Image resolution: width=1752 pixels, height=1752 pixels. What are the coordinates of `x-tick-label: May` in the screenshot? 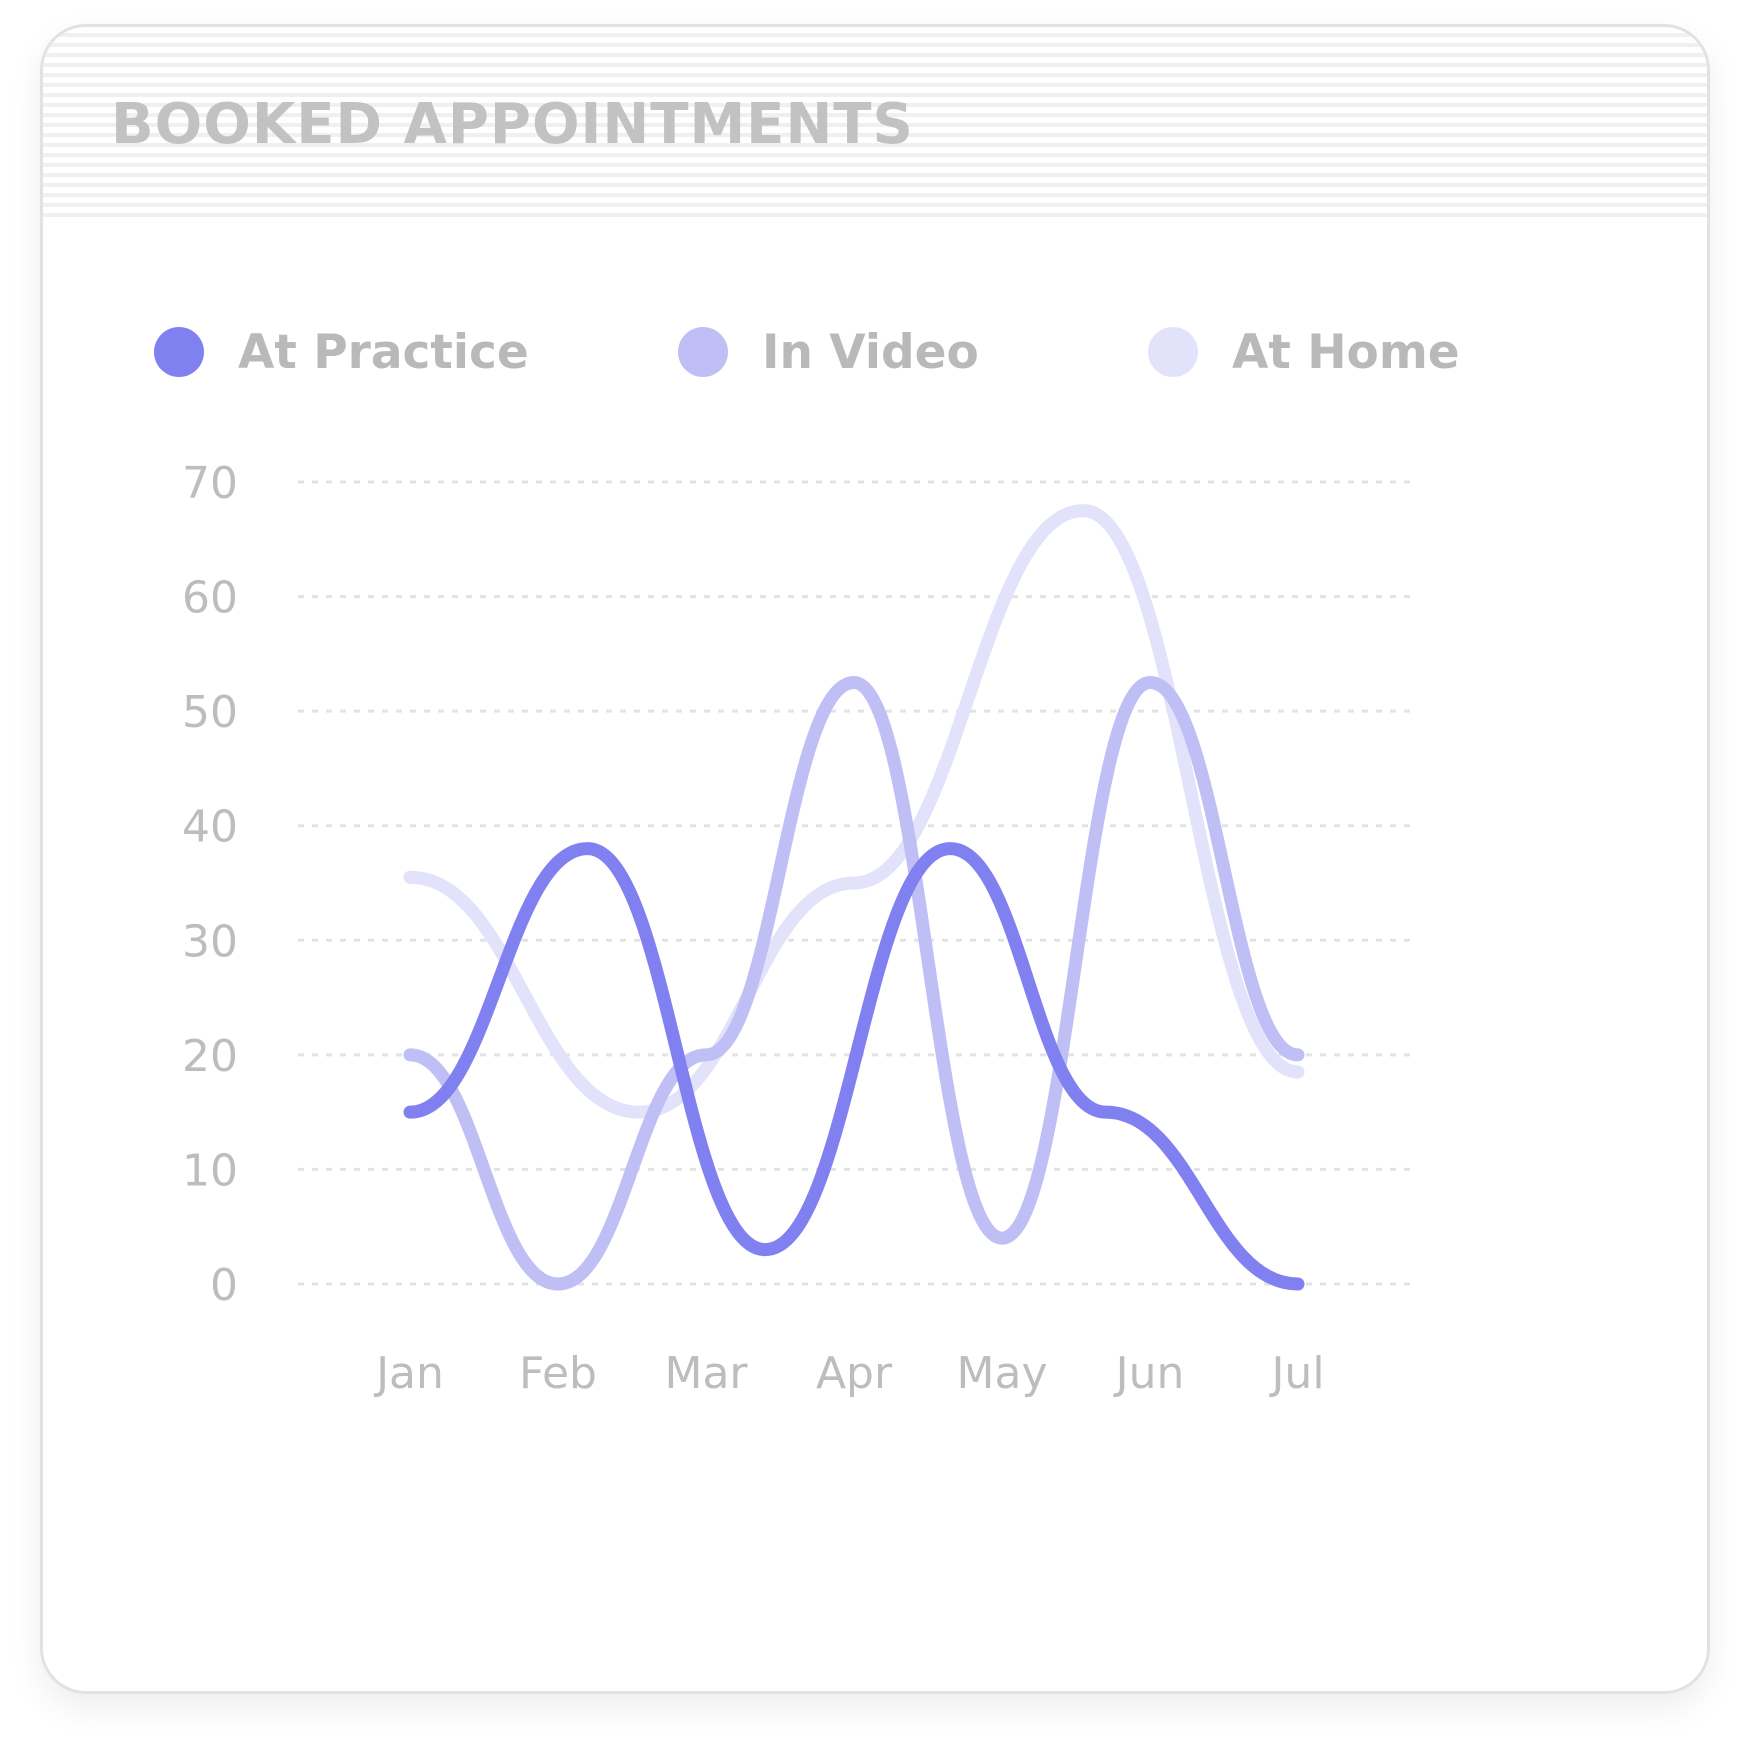 It's located at (1002, 1373).